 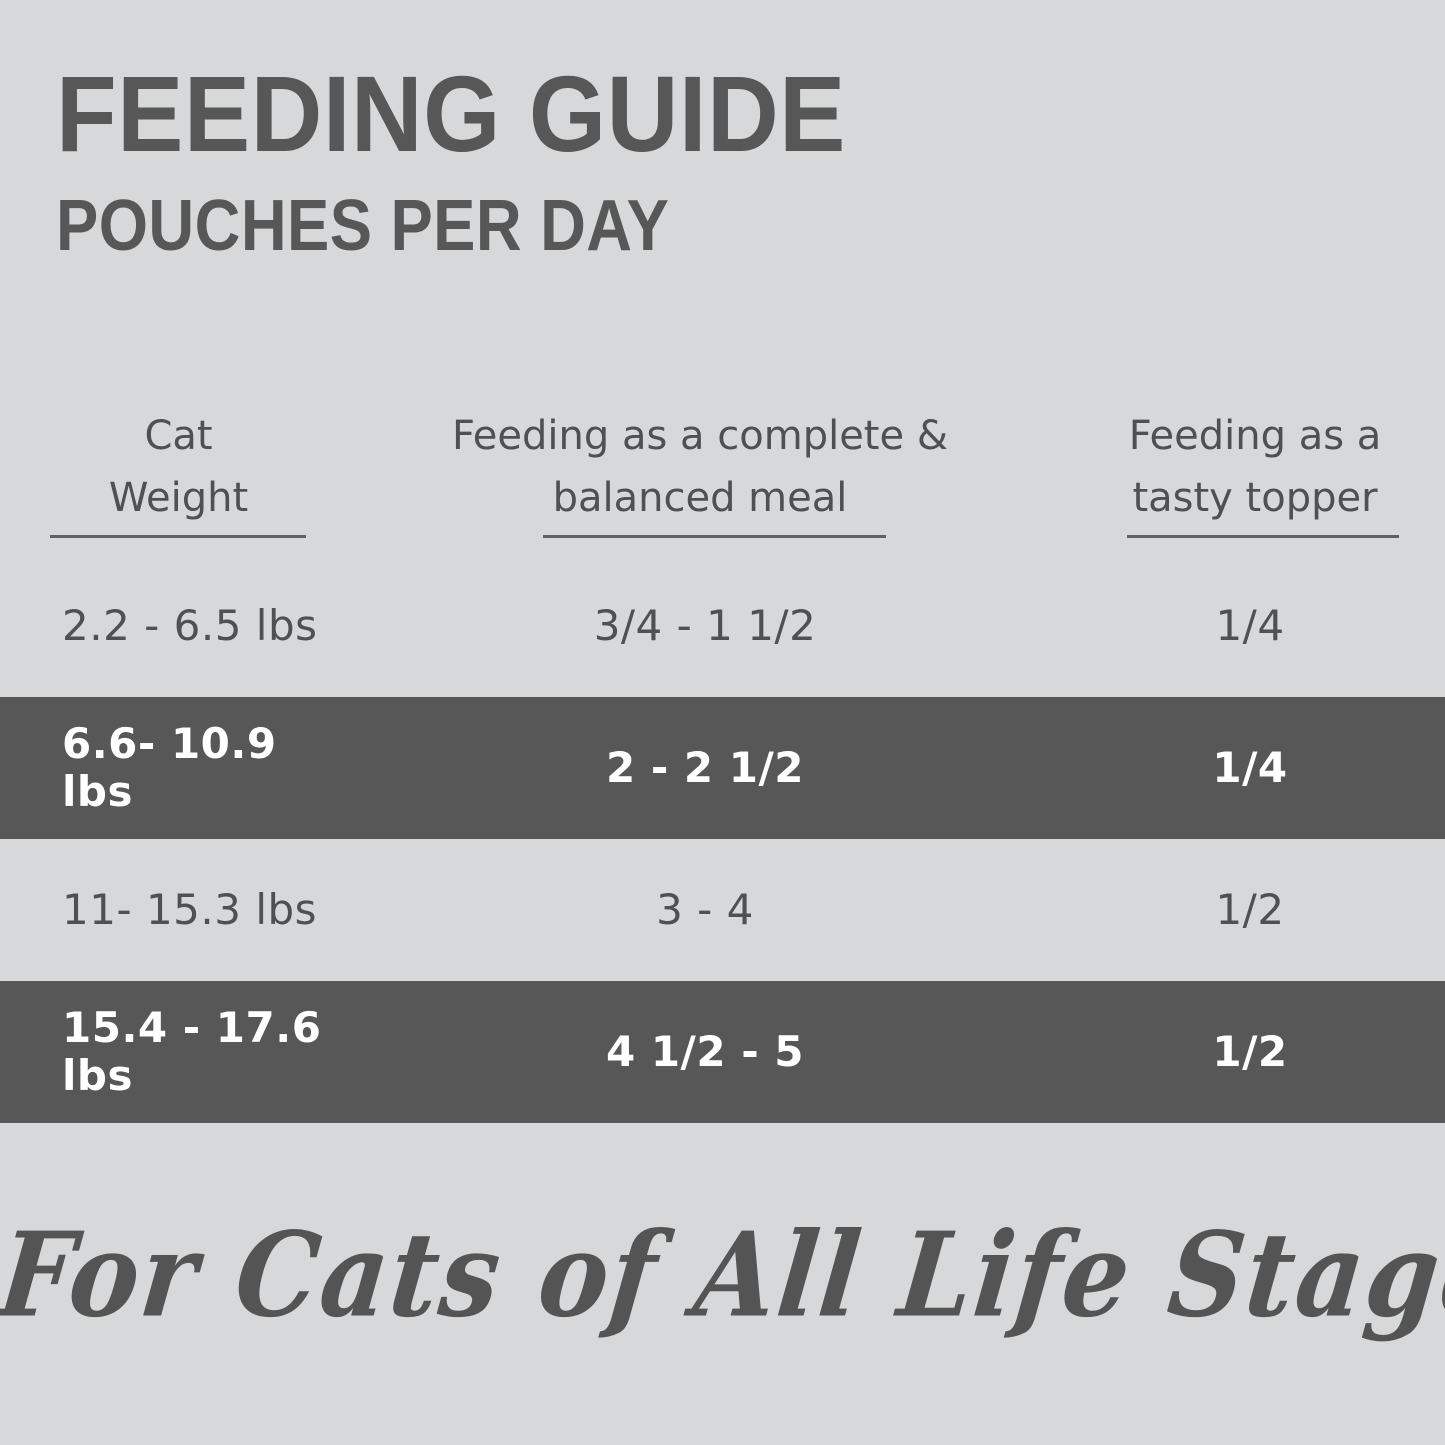 I want to click on cat-weight-value: 15.4 - 17.6 lbs, so click(x=192, y=1051).